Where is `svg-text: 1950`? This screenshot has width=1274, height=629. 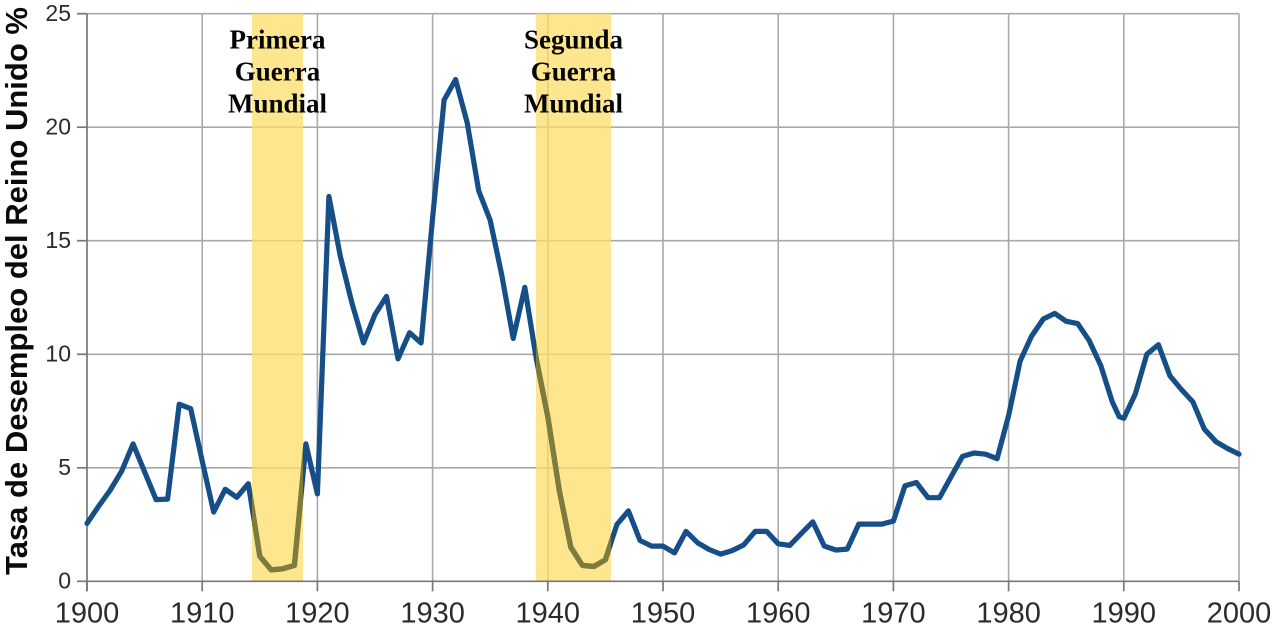 svg-text: 1950 is located at coordinates (663, 613).